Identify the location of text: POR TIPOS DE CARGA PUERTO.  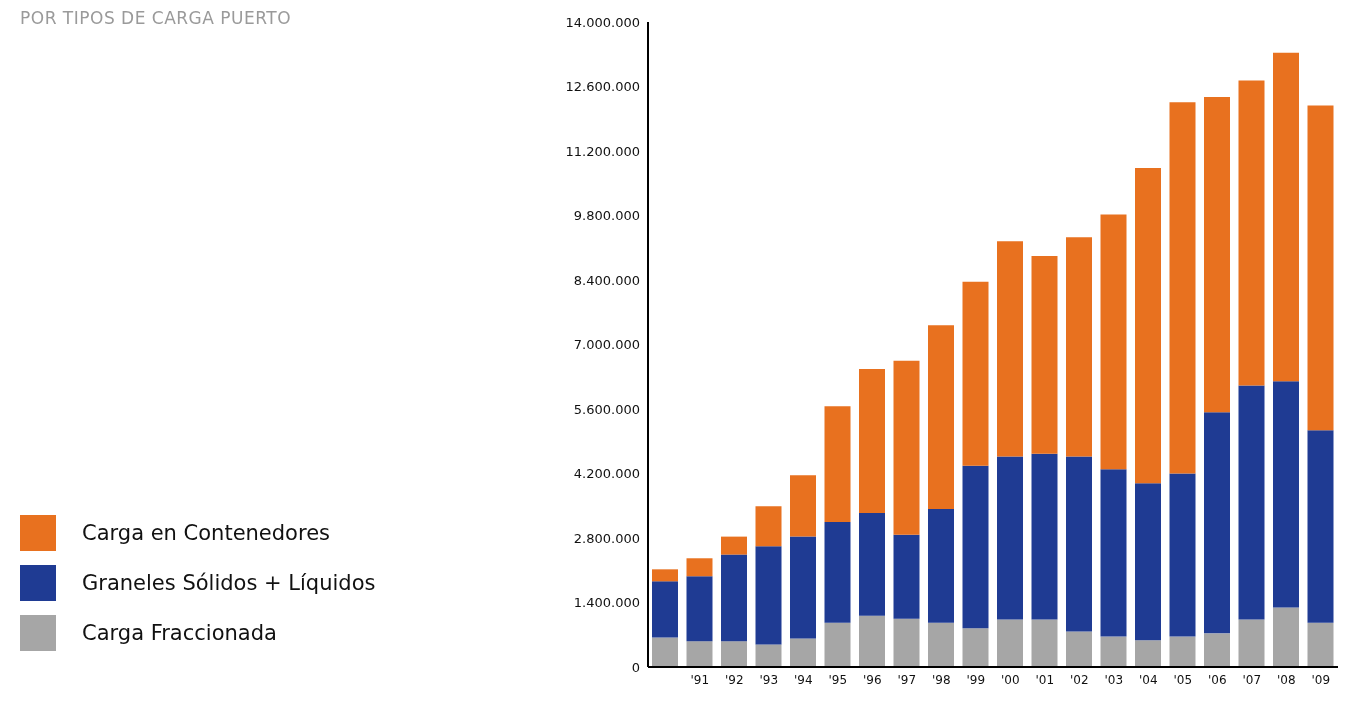
(156, 18).